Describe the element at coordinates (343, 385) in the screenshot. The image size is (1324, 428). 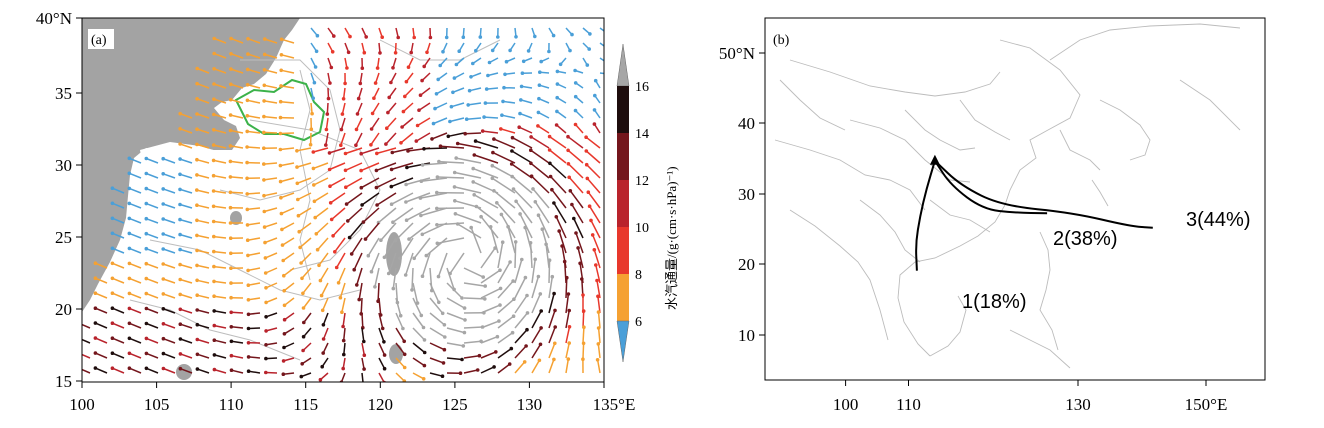
I see `panel-a-x-axis` at that location.